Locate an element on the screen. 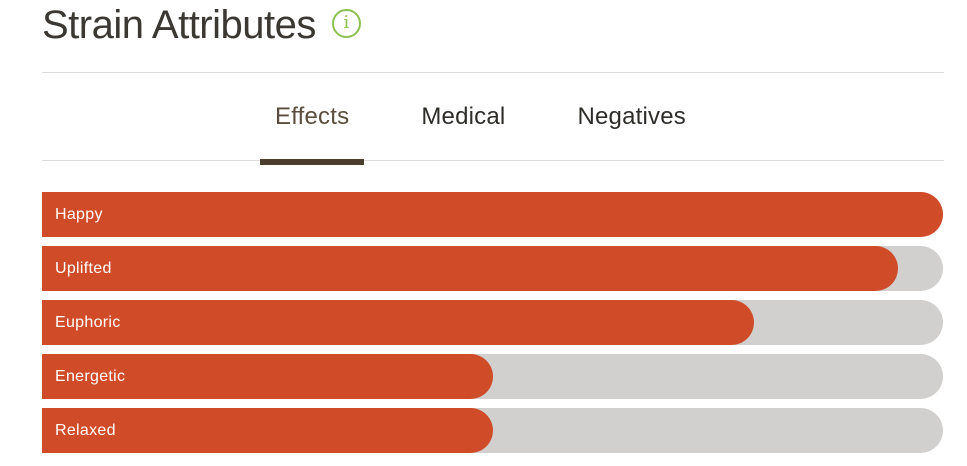 This screenshot has height=466, width=967. bar-track-energetic: Energetic is located at coordinates (492, 376).